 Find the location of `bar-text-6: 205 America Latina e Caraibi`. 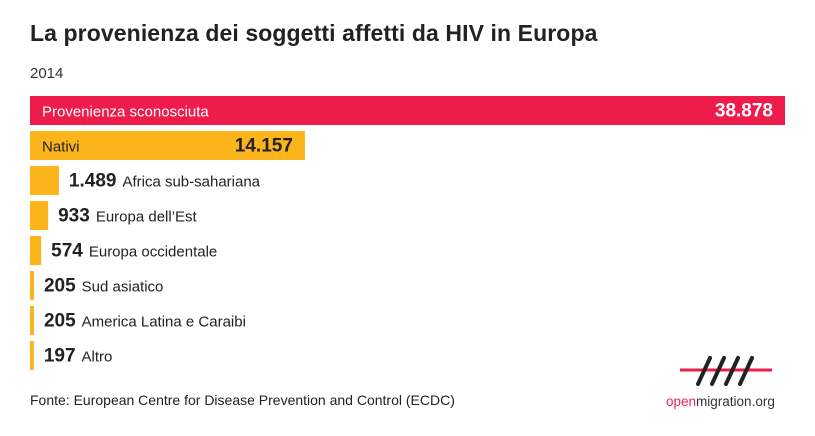

bar-text-6: 205 America Latina e Caraibi is located at coordinates (145, 321).